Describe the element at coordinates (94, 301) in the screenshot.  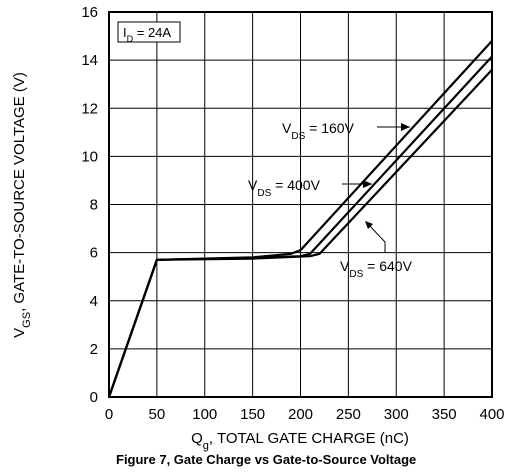
I see `y-tick-label: 4` at that location.